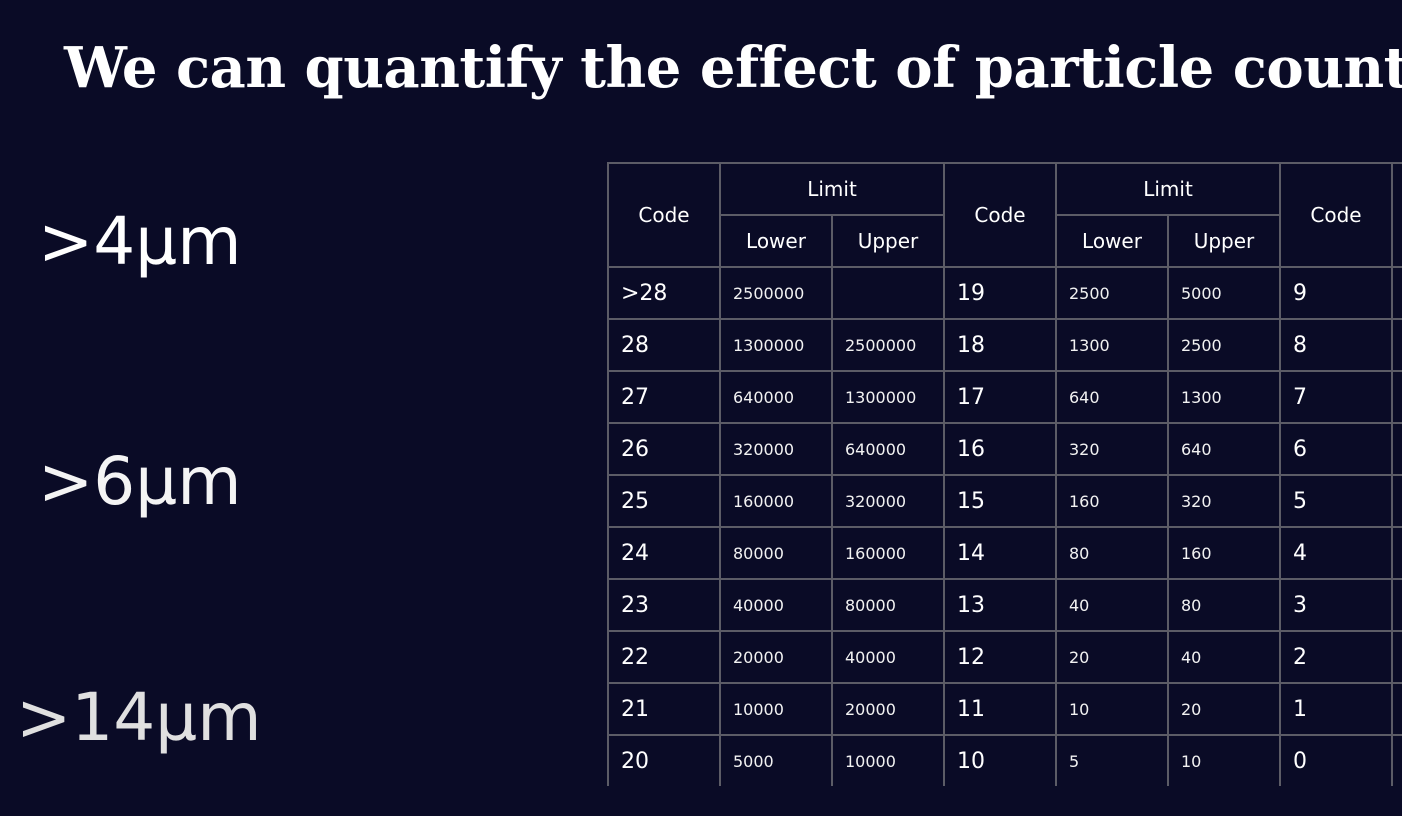 This screenshot has width=1402, height=816. Describe the element at coordinates (1224, 760) in the screenshot. I see `upper-limit-cell: 10` at that location.